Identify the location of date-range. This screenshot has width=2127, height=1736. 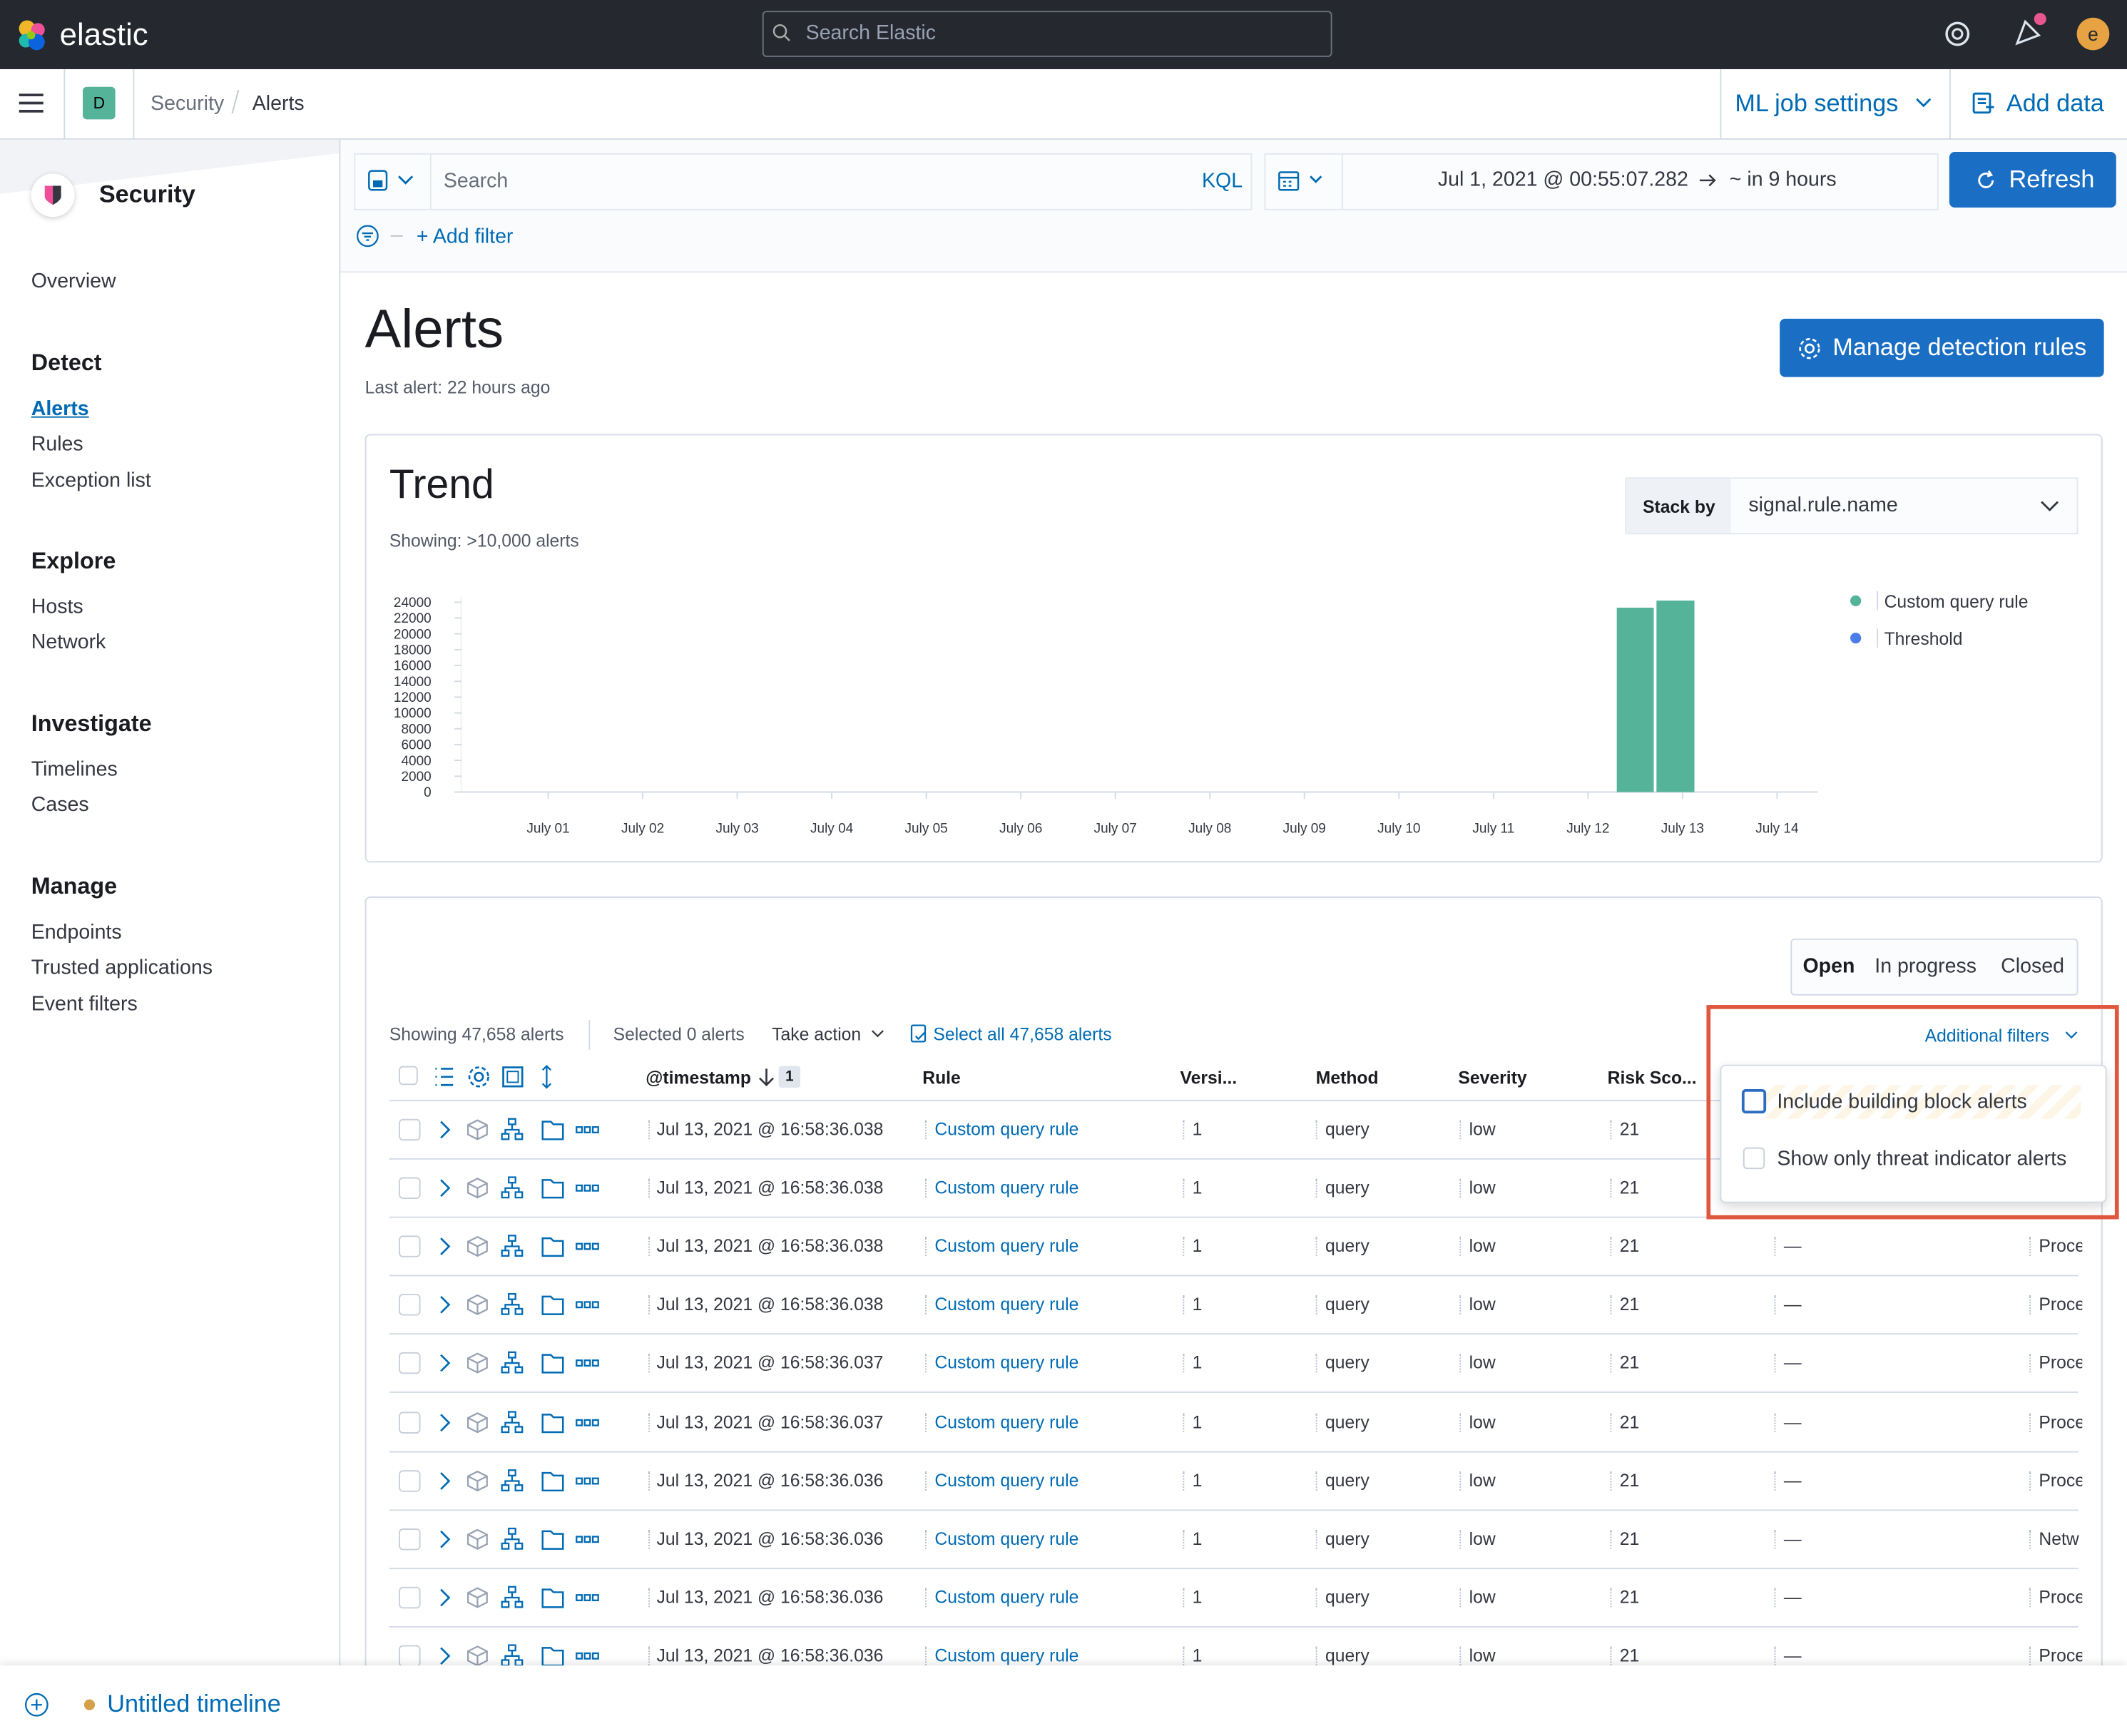
(1640, 181).